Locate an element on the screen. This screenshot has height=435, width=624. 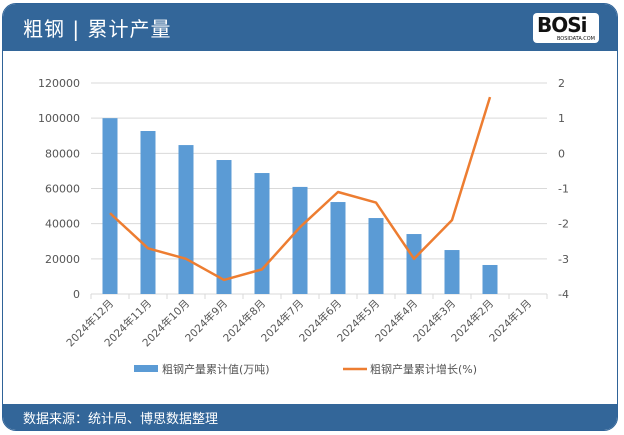
legend: 粗钢产量累计值(万吨) 粗钢产量累计增长(%) is located at coordinates (305, 369).